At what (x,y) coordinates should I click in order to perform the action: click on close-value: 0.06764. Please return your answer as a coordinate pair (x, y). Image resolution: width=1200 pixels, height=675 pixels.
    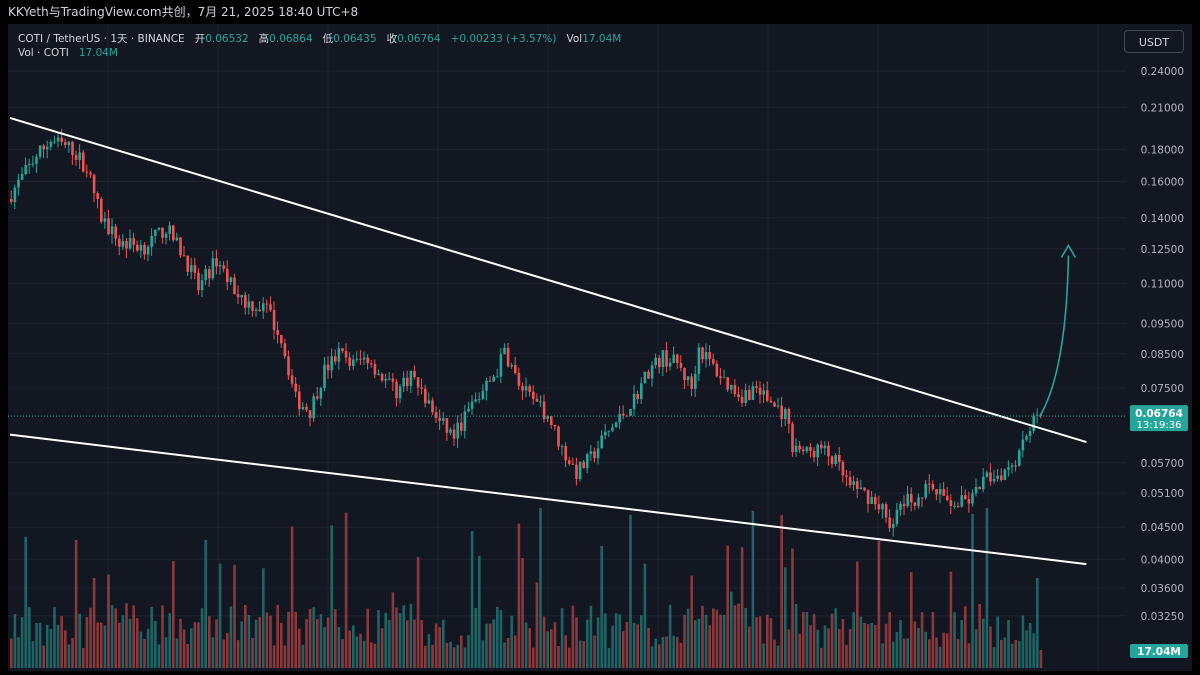
    Looking at the image, I should click on (419, 39).